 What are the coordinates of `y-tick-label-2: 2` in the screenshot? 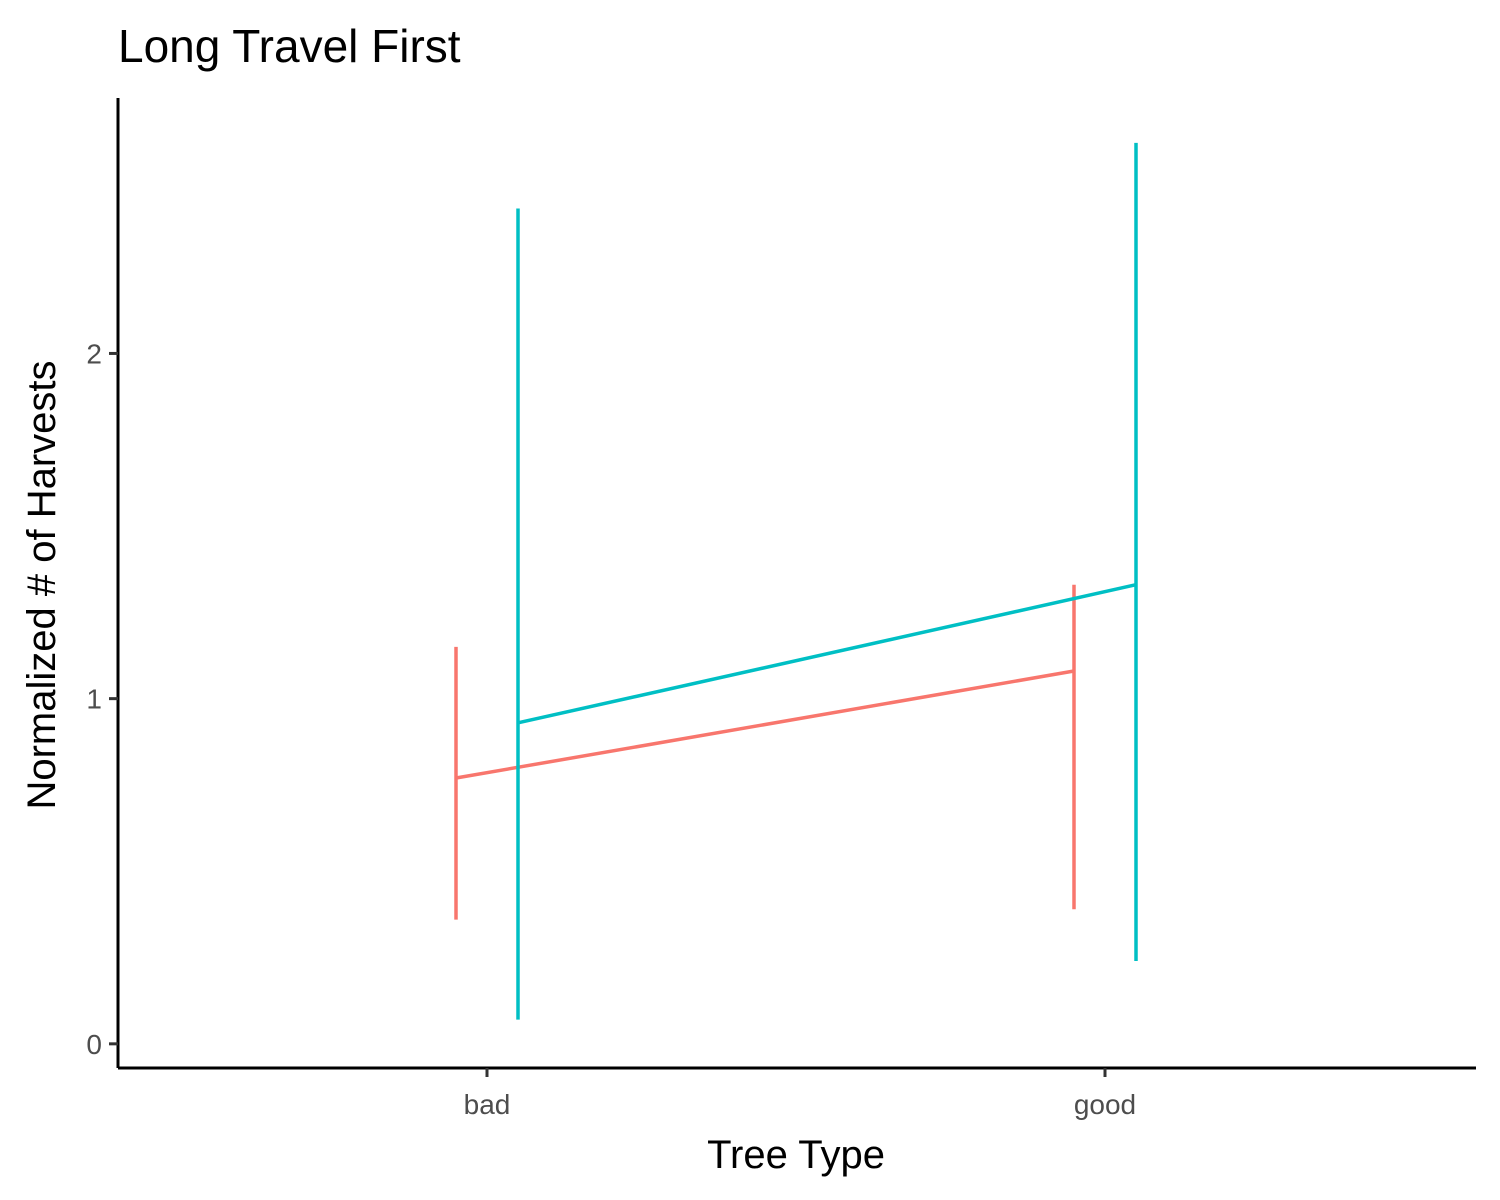 It's located at (94, 353).